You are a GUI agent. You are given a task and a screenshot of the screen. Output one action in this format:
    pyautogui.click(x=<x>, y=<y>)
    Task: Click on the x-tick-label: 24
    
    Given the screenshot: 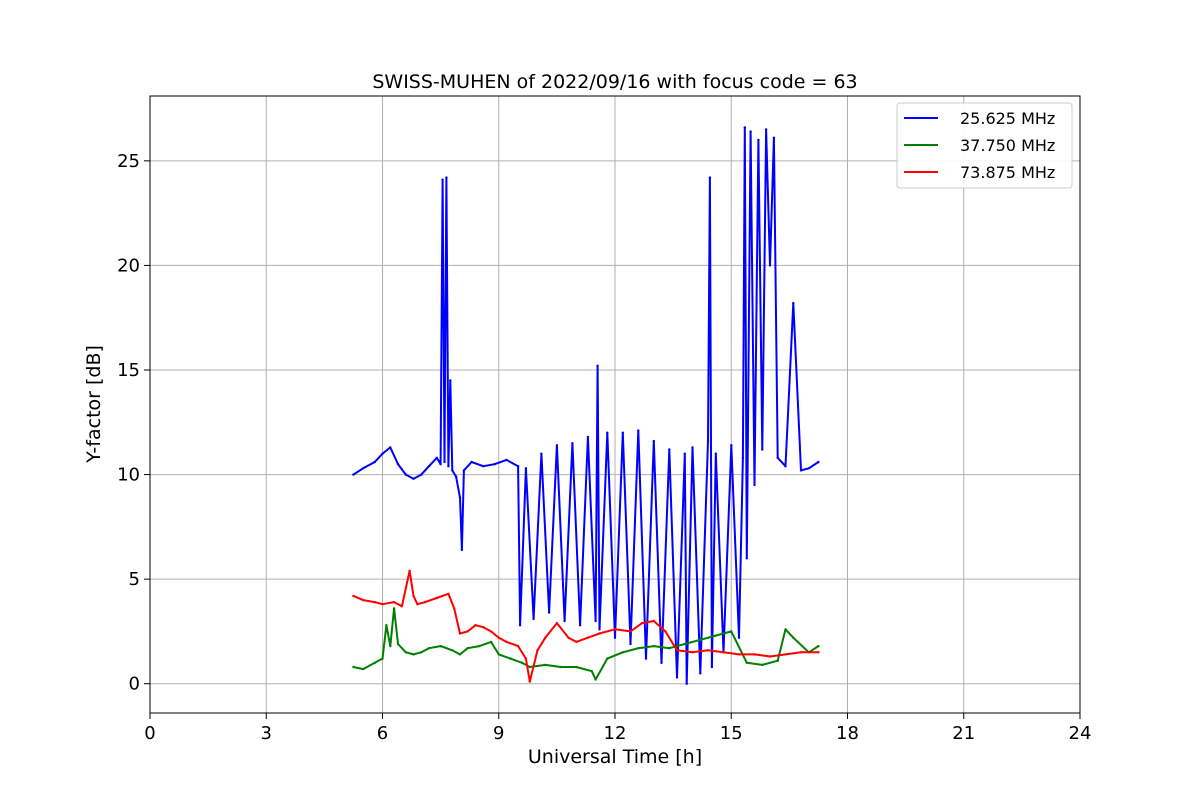 What is the action you would take?
    pyautogui.click(x=1080, y=733)
    